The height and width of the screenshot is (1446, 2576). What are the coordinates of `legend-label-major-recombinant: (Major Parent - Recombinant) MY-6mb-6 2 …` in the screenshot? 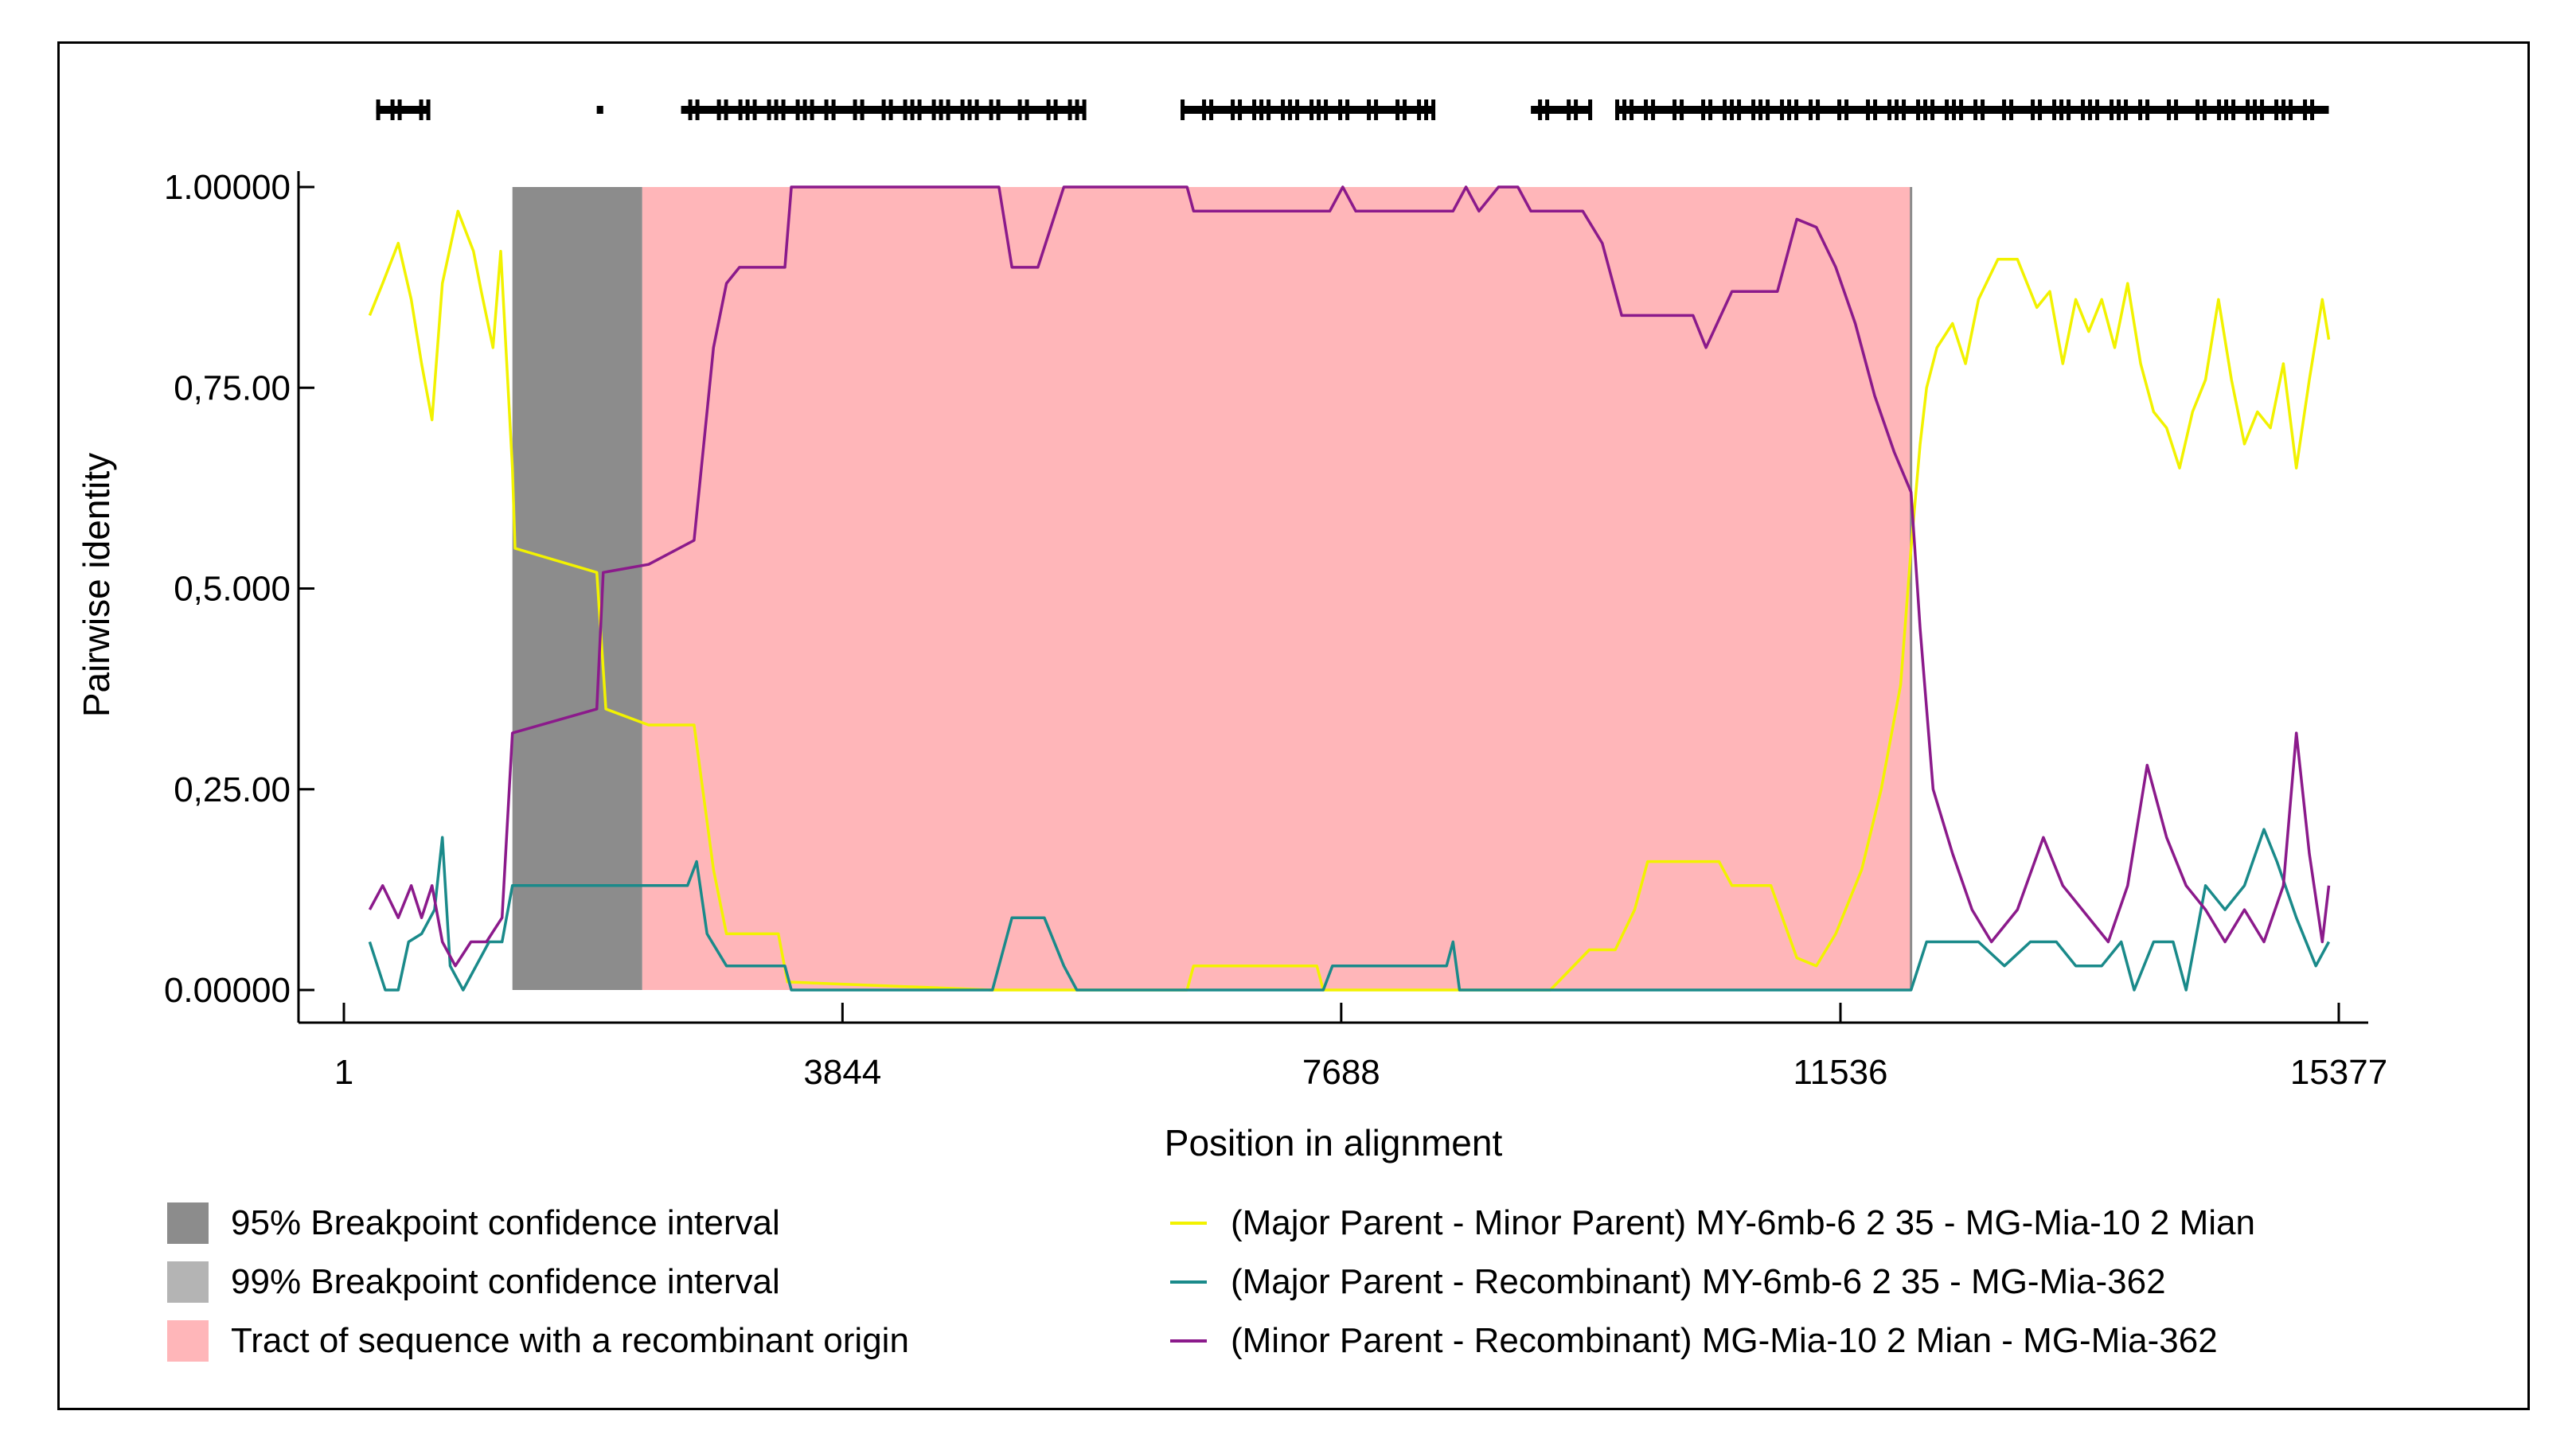 It's located at (1698, 1281).